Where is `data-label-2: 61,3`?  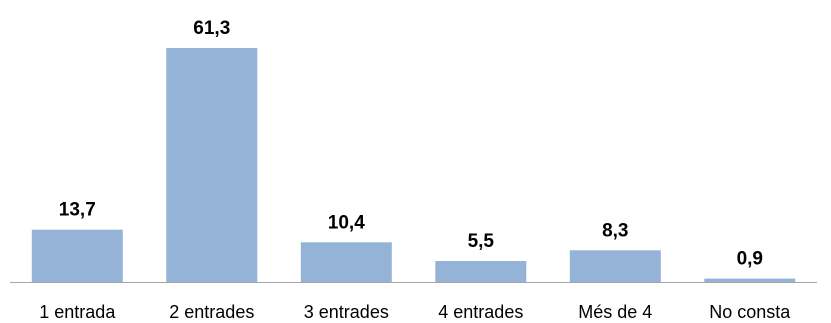
data-label-2: 61,3 is located at coordinates (211, 28).